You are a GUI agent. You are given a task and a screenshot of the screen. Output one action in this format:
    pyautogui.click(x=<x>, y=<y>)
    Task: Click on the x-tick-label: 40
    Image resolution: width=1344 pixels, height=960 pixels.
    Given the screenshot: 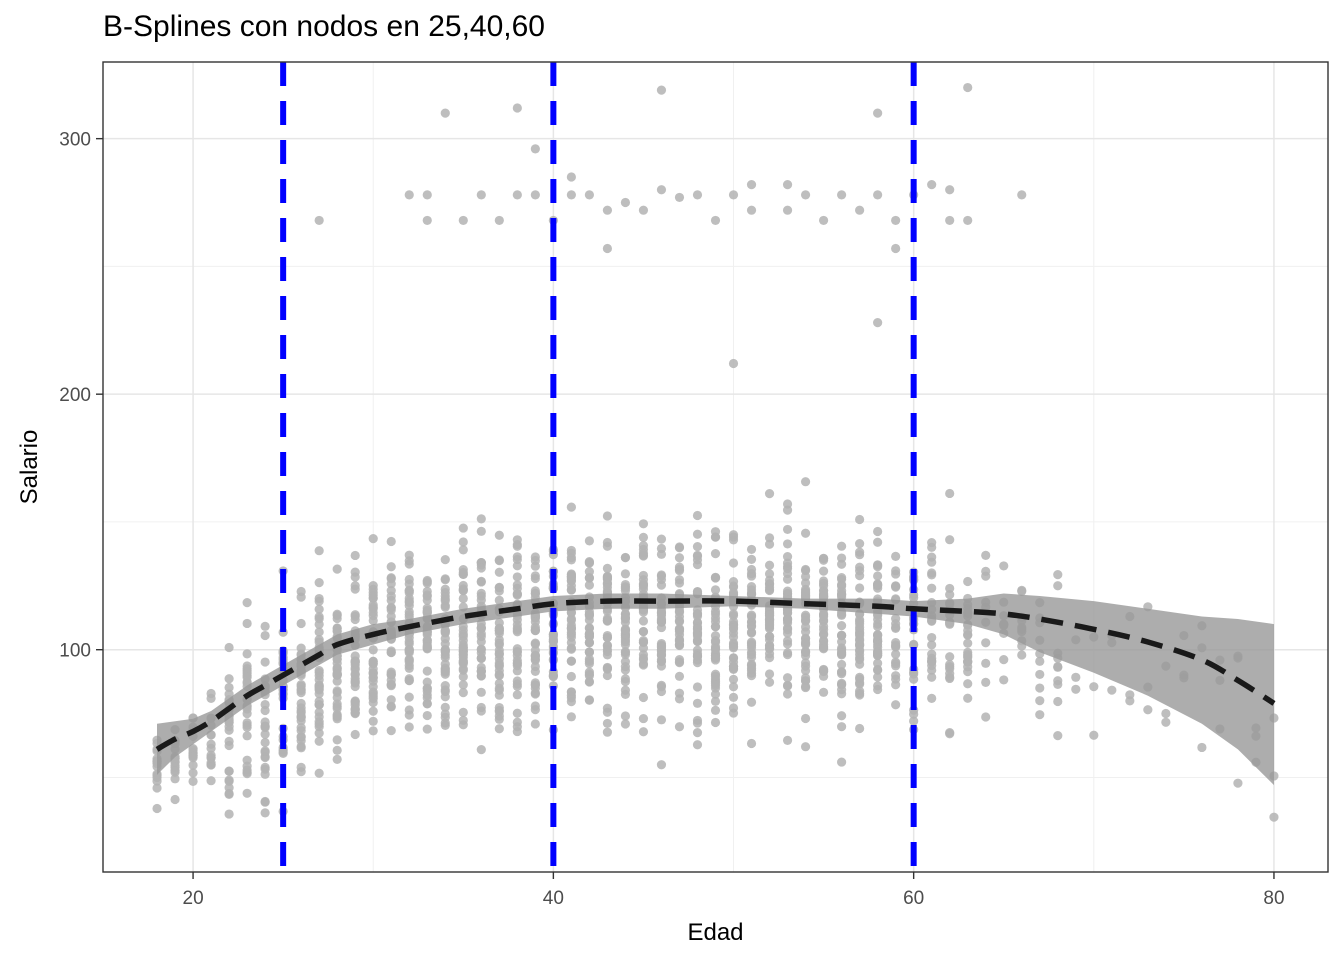 What is the action you would take?
    pyautogui.click(x=553, y=898)
    